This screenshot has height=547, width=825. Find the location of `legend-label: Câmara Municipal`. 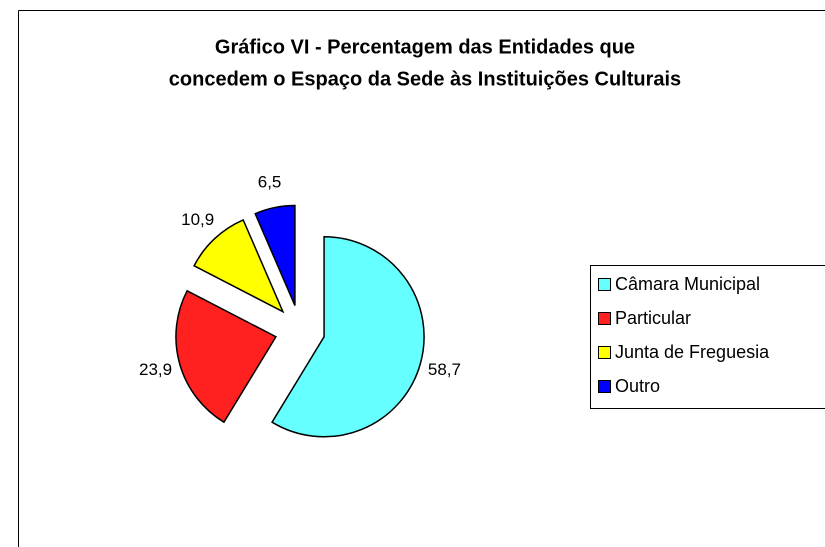

legend-label: Câmara Municipal is located at coordinates (687, 284).